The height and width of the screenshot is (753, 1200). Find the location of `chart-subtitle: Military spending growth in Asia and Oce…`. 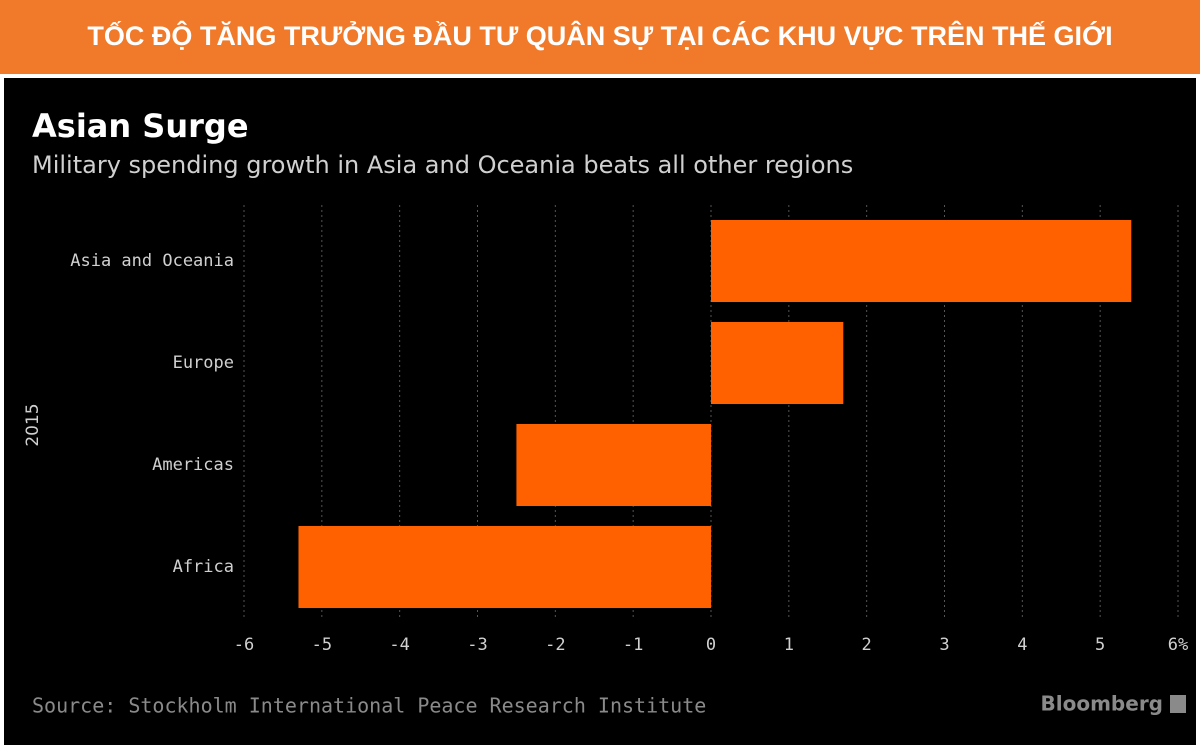

chart-subtitle: Military spending growth in Asia and Oce… is located at coordinates (442, 165).